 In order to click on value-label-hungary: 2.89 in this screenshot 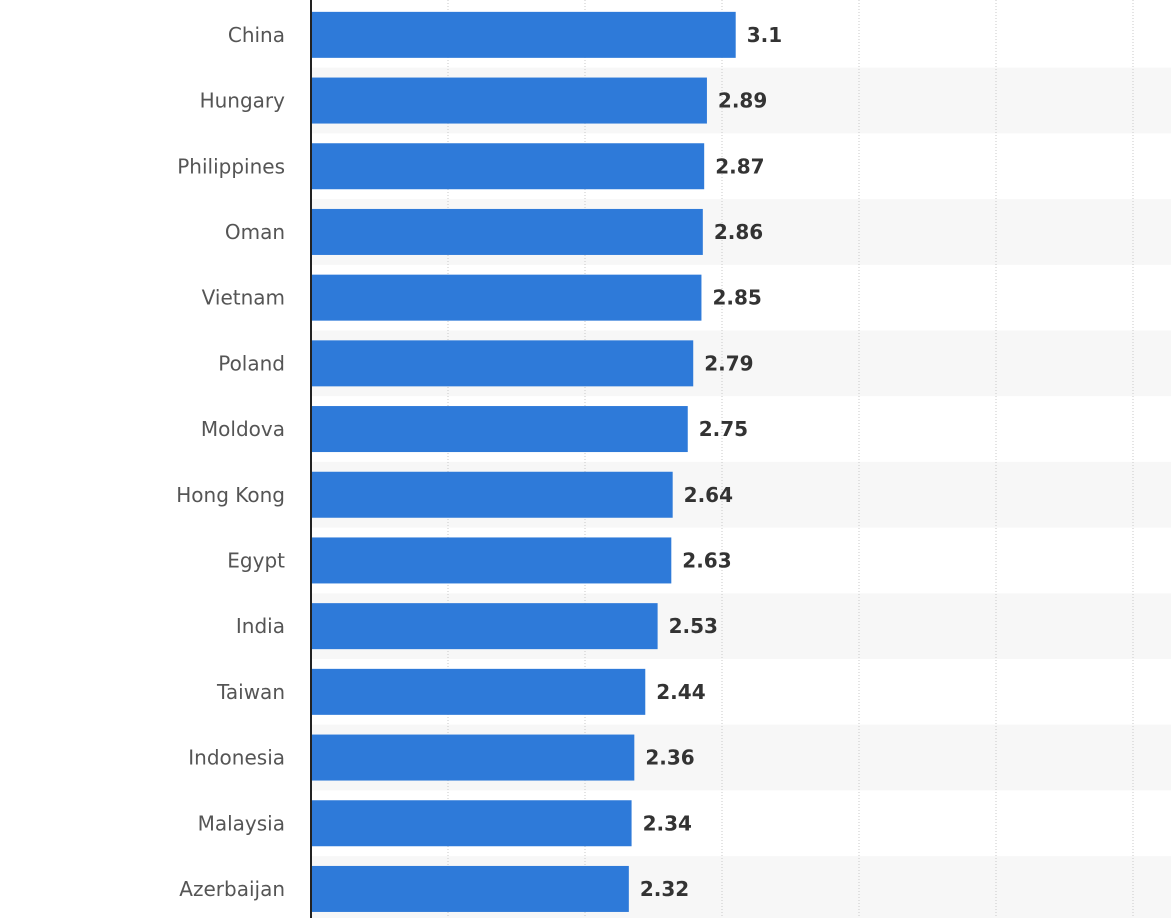, I will do `click(742, 101)`.